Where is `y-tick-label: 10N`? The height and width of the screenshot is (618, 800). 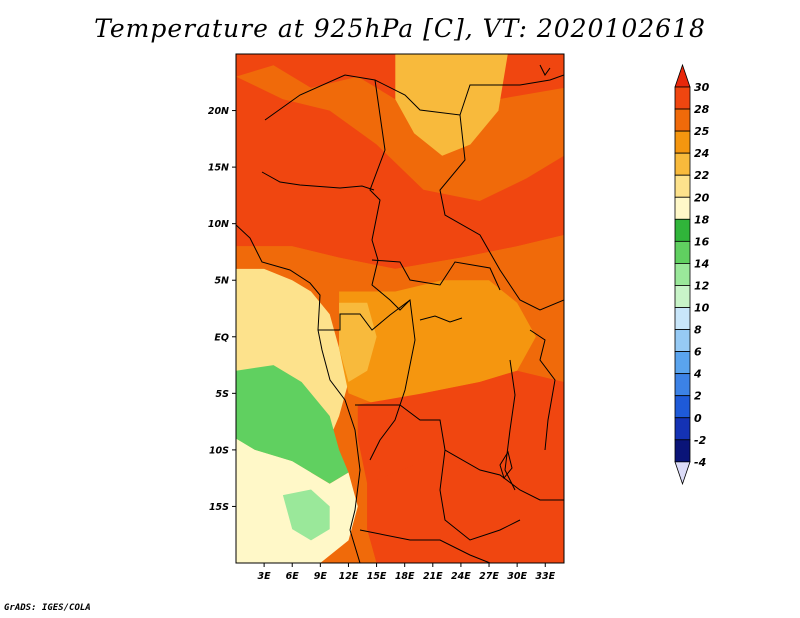
y-tick-label: 10N is located at coordinates (218, 224).